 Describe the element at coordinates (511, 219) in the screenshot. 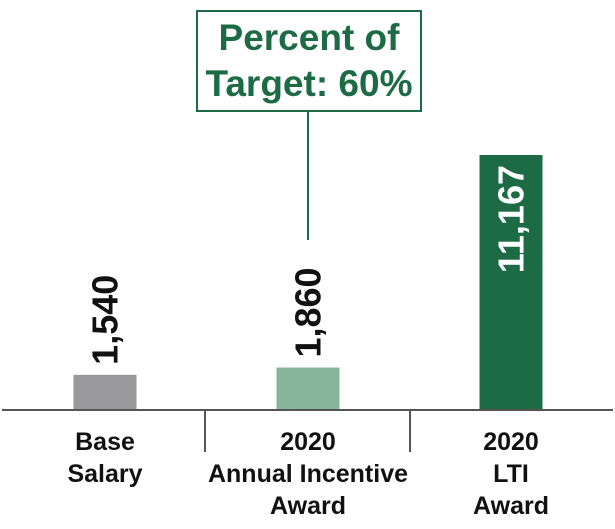

I see `value-label-lti-award: 11,167` at that location.